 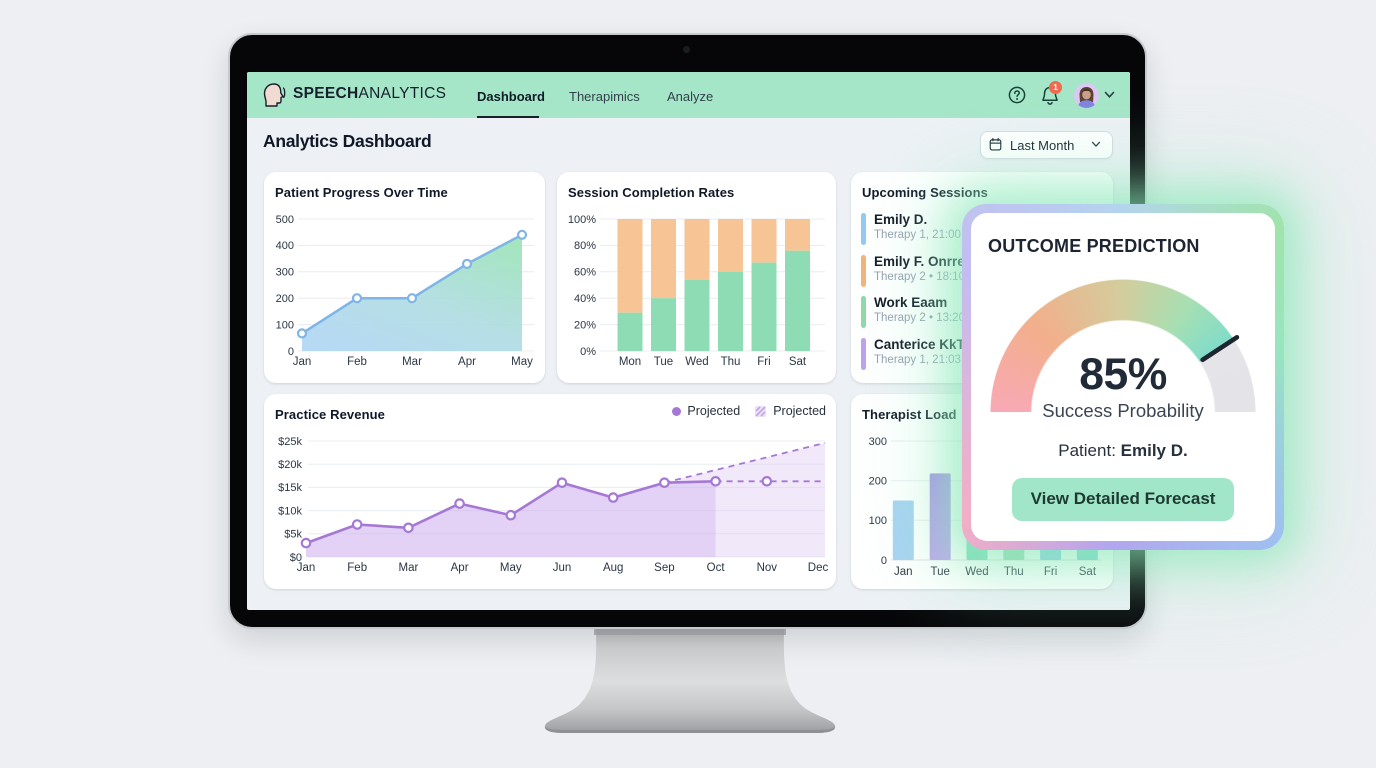 What do you see at coordinates (585, 325) in the screenshot?
I see `svg-text: 20%` at bounding box center [585, 325].